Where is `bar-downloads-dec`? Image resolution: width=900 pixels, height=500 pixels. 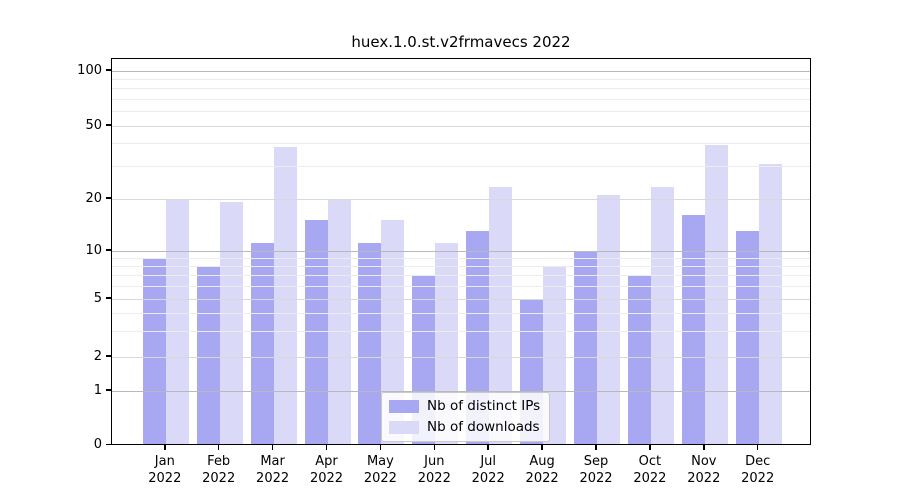 bar-downloads-dec is located at coordinates (770, 303).